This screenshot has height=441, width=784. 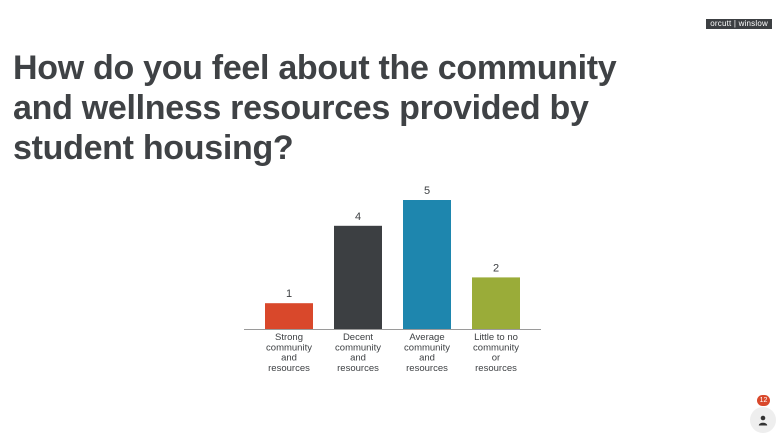 What do you see at coordinates (358, 353) in the screenshot?
I see `category-label-2: Decent community and resources` at bounding box center [358, 353].